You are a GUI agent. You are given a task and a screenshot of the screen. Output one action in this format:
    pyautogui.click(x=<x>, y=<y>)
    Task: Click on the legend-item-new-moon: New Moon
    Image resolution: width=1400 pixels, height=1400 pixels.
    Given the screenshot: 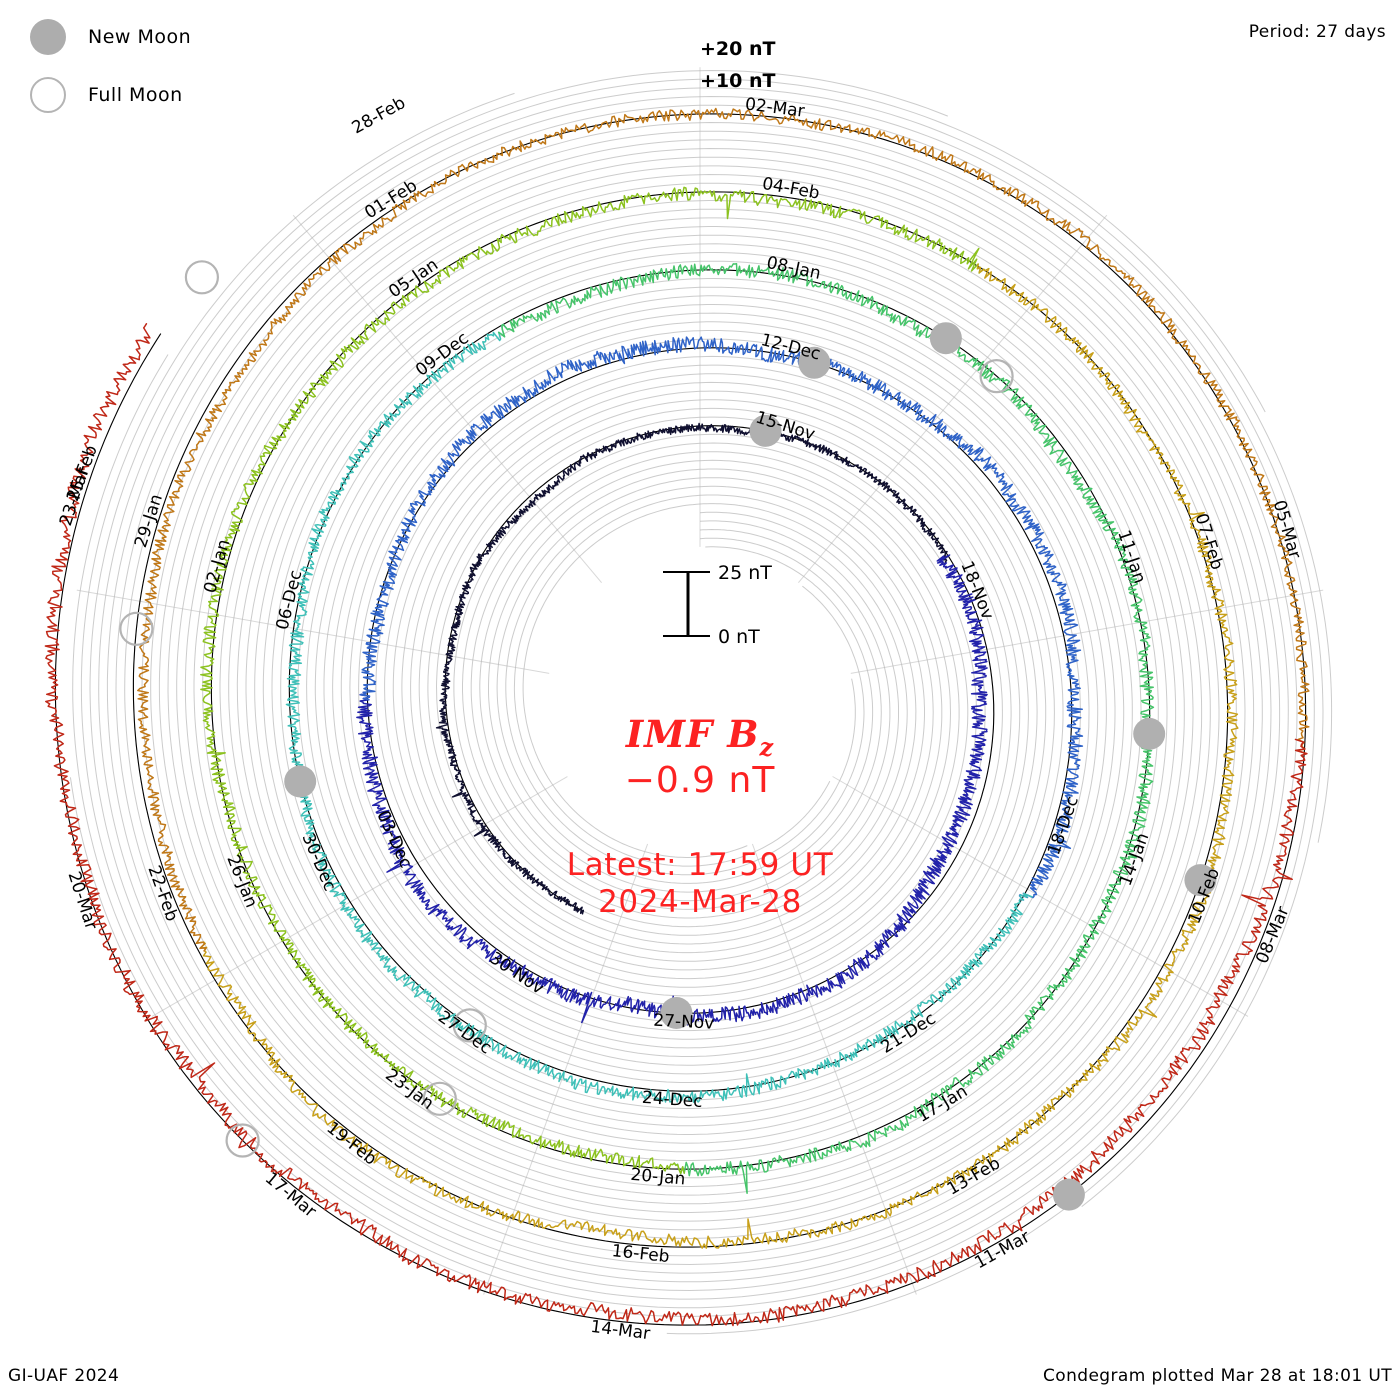 What is the action you would take?
    pyautogui.click(x=172, y=37)
    